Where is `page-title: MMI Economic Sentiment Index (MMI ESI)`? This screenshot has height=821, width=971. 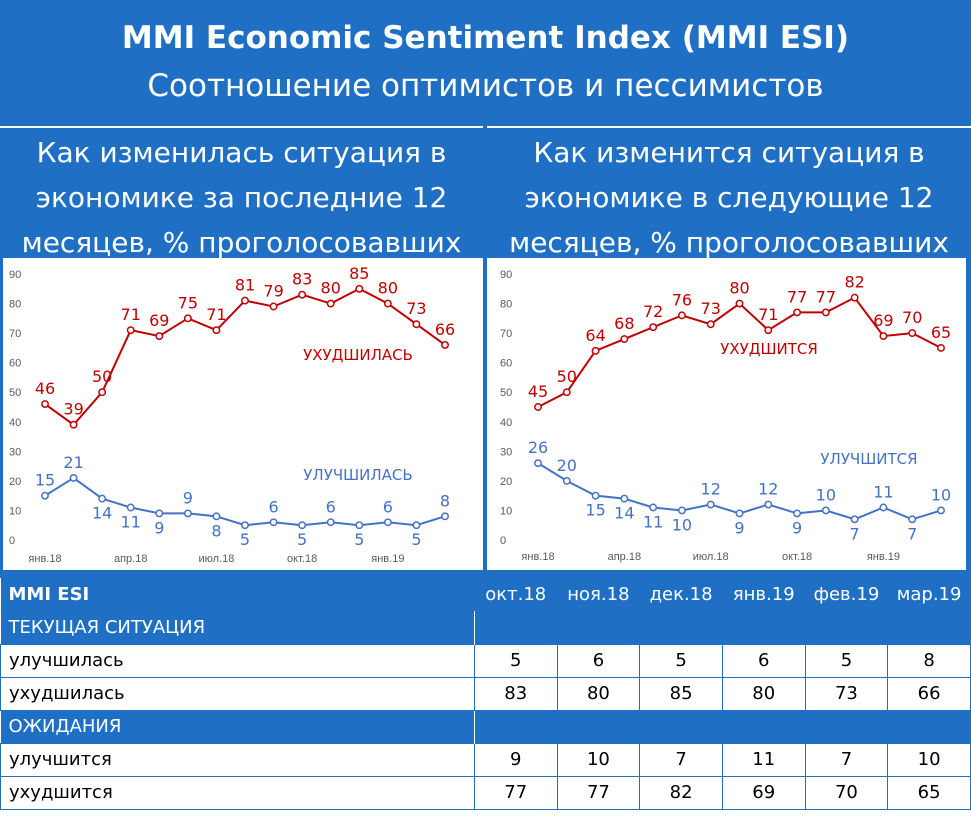
page-title: MMI Economic Sentiment Index (MMI ESI) is located at coordinates (485, 38).